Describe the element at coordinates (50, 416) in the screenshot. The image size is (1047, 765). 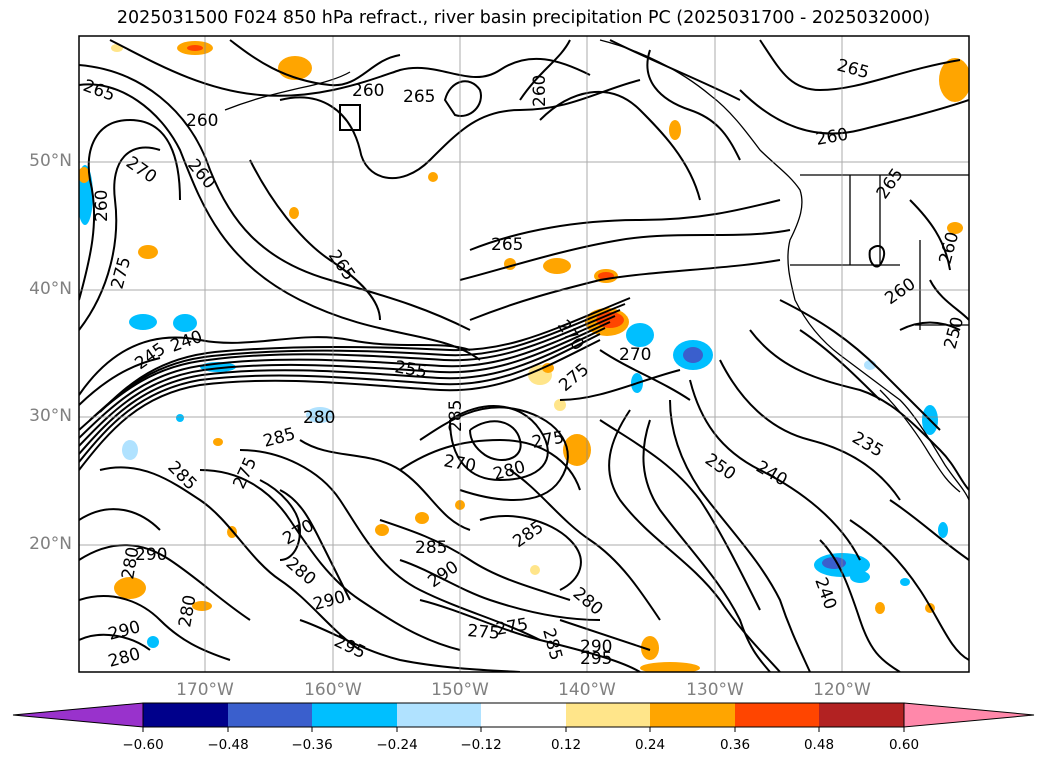
I see `lat-label-30n: 30°N` at that location.